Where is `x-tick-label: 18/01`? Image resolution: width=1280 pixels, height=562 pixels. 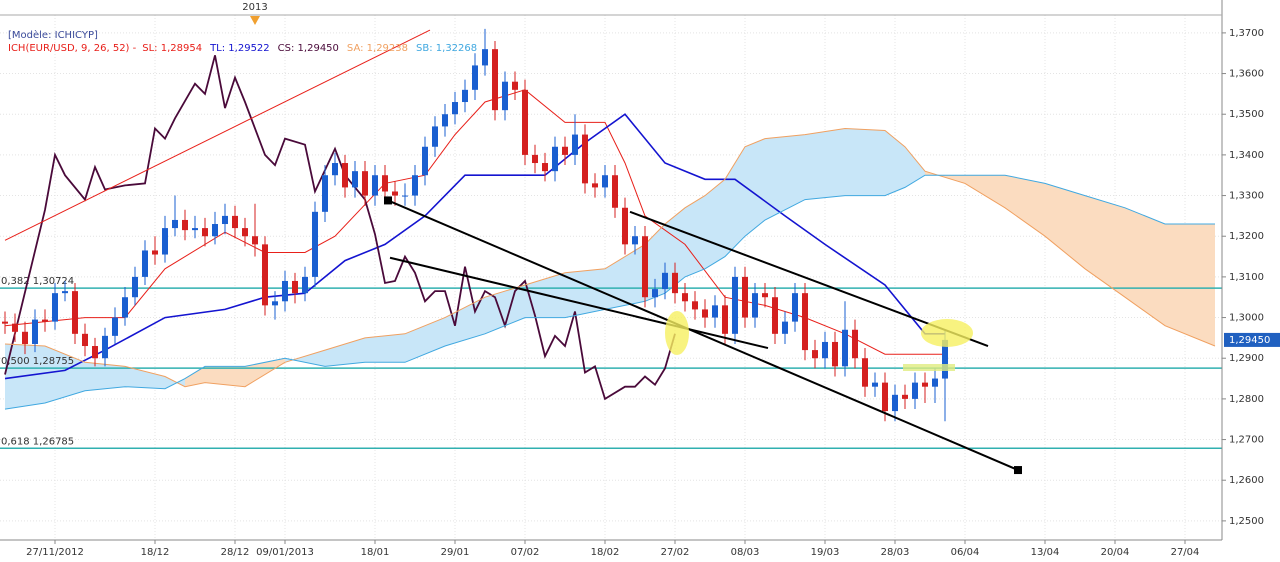 x-tick-label: 18/01 is located at coordinates (375, 552).